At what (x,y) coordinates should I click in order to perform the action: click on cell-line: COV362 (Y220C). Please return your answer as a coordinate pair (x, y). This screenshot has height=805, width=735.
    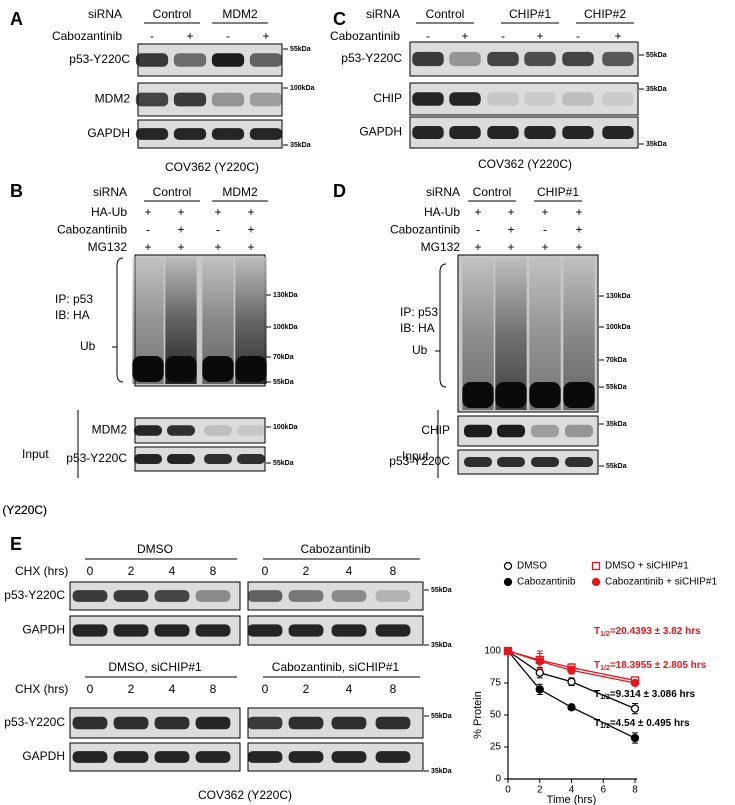
    Looking at the image, I should click on (23, 510).